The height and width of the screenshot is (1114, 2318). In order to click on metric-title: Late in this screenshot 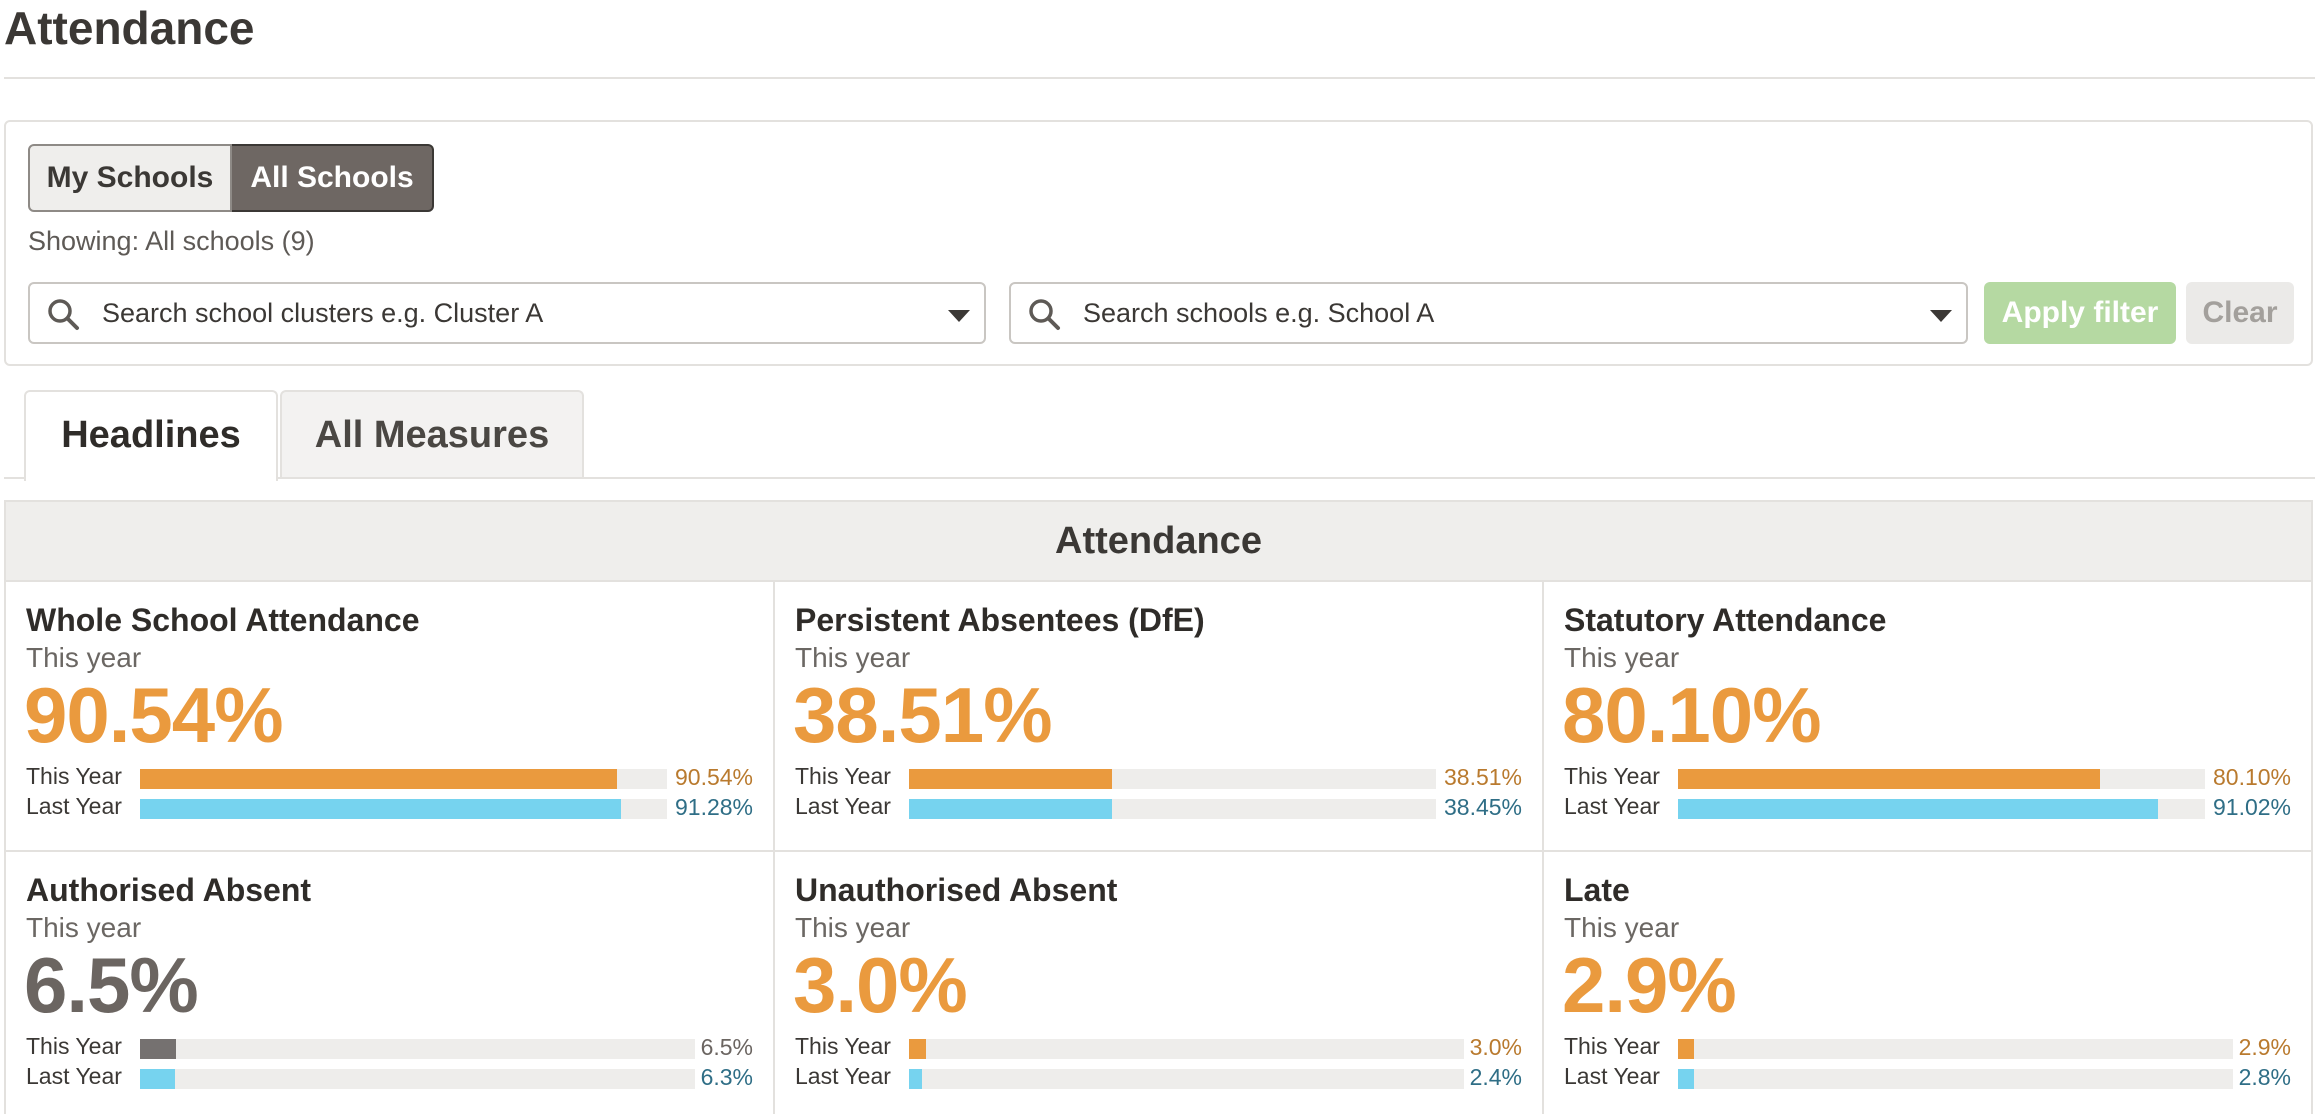, I will do `click(1597, 890)`.